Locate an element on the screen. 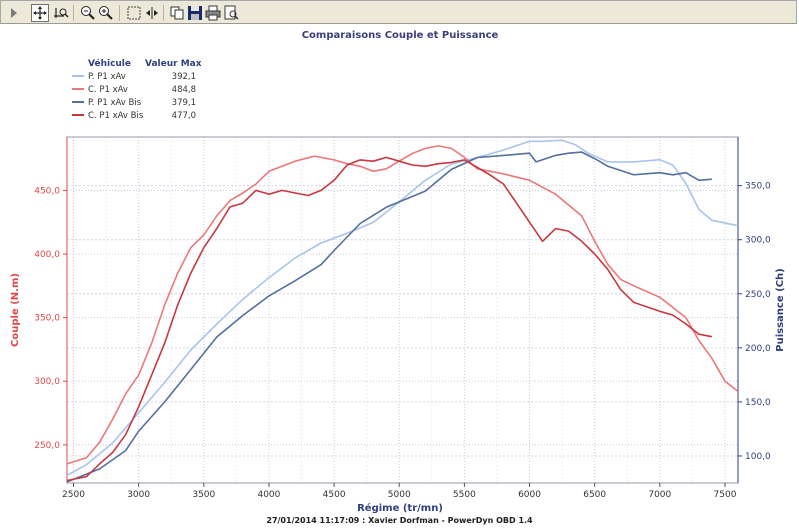 Image resolution: width=799 pixels, height=532 pixels. x-tick-label: 6500 is located at coordinates (594, 495).